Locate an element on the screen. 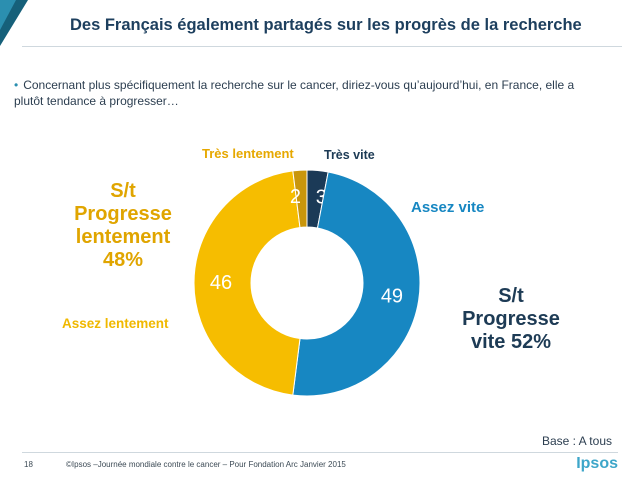  title-divider is located at coordinates (322, 46).